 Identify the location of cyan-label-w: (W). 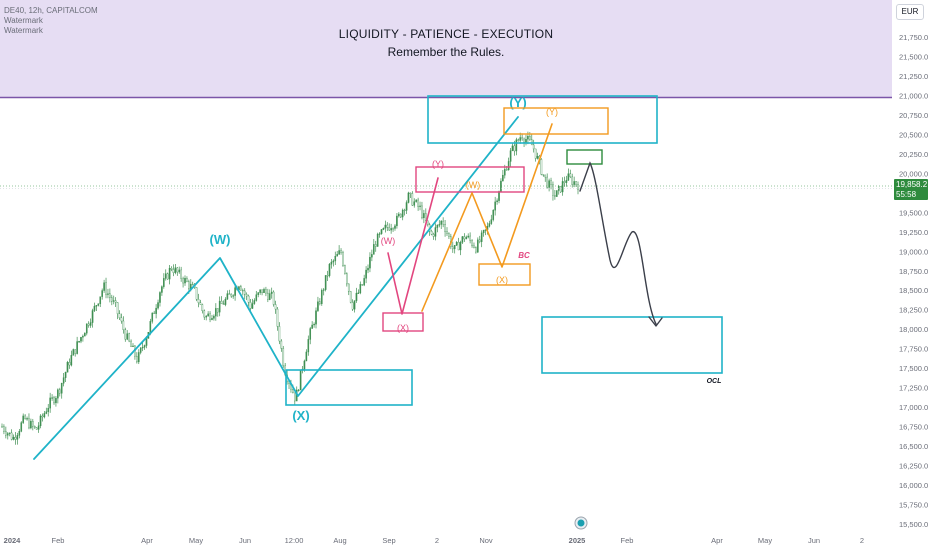
(220, 239).